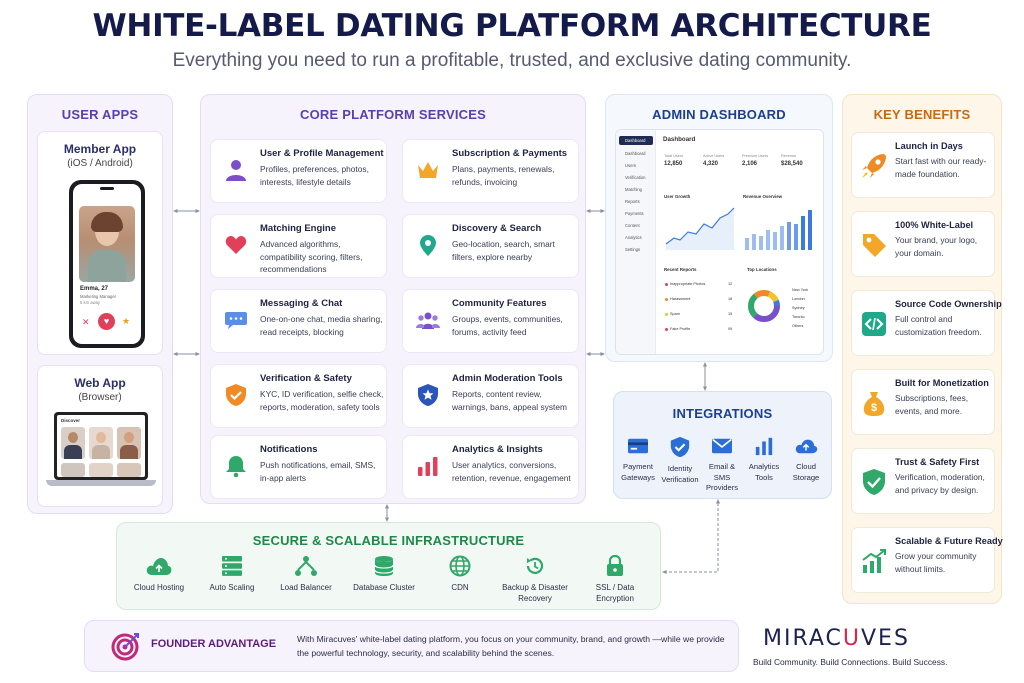 Image resolution: width=1024 pixels, height=683 pixels. Describe the element at coordinates (730, 299) in the screenshot. I see `report-count: 18` at that location.